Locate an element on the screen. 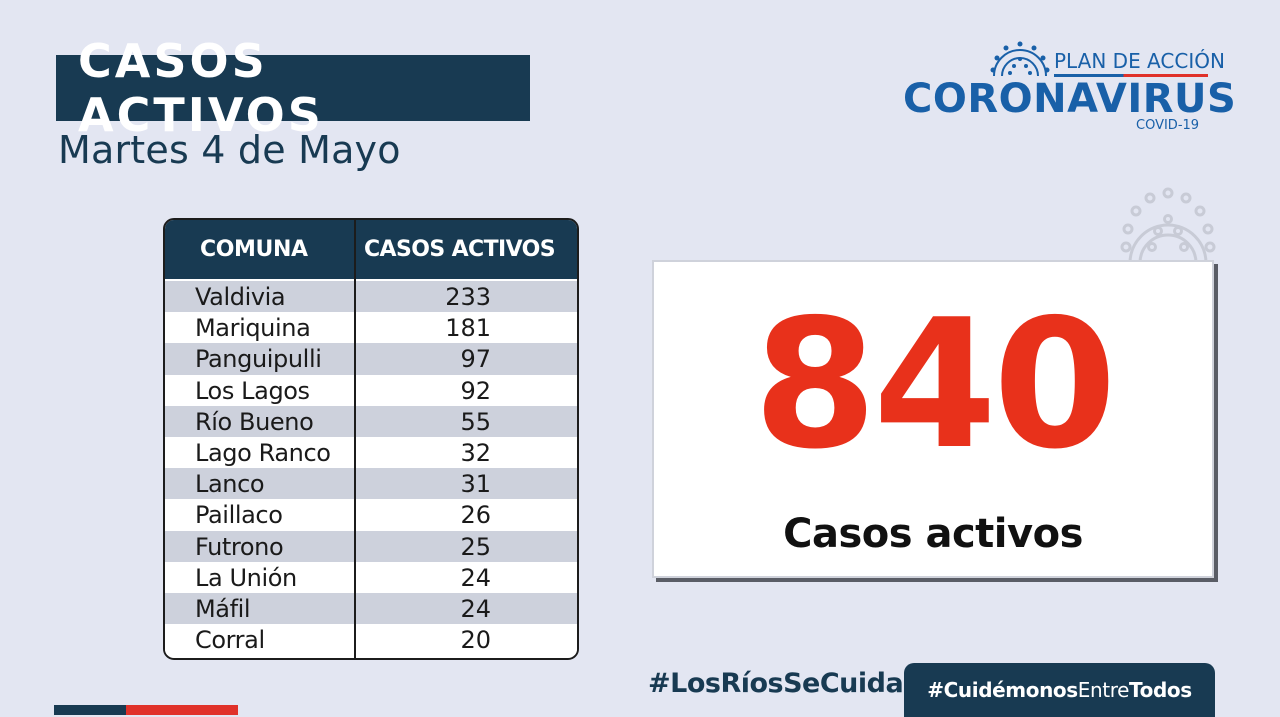  page-title-text: CASOS ACTIVOS is located at coordinates (201, 88).